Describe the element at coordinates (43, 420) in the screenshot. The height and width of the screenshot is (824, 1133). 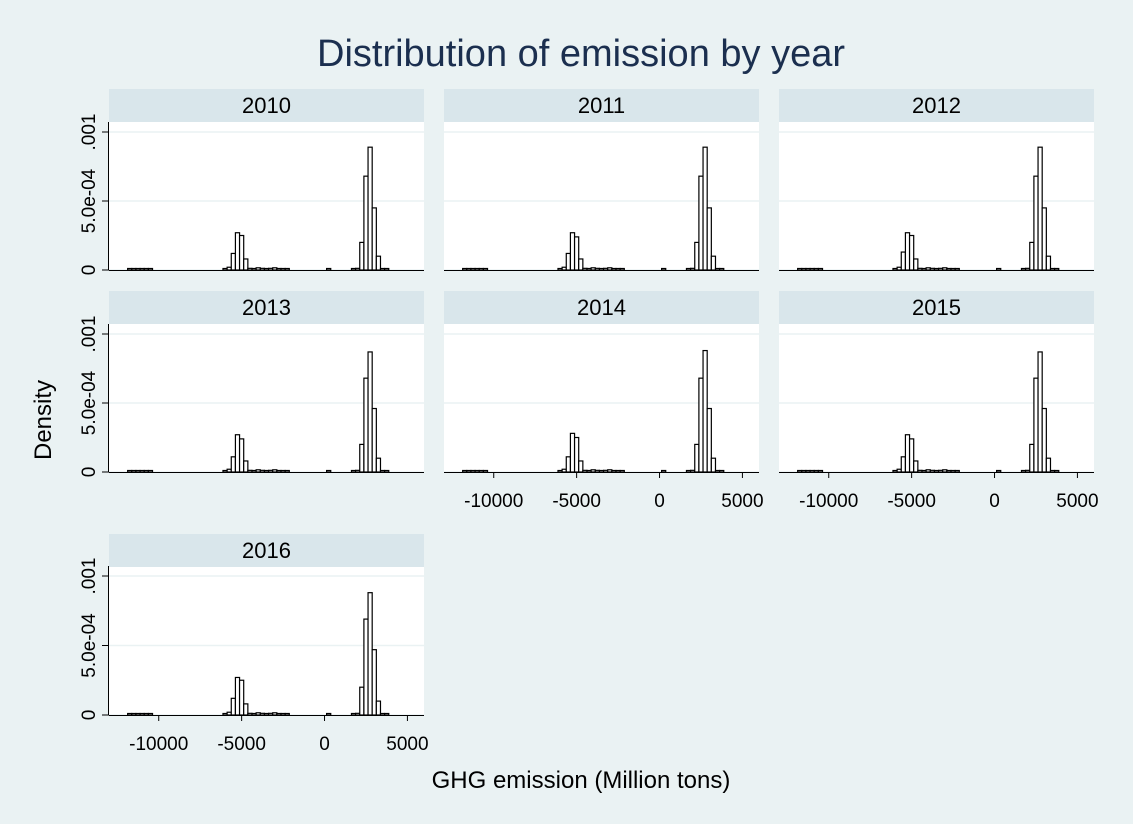
I see `y-axis-title: Density` at that location.